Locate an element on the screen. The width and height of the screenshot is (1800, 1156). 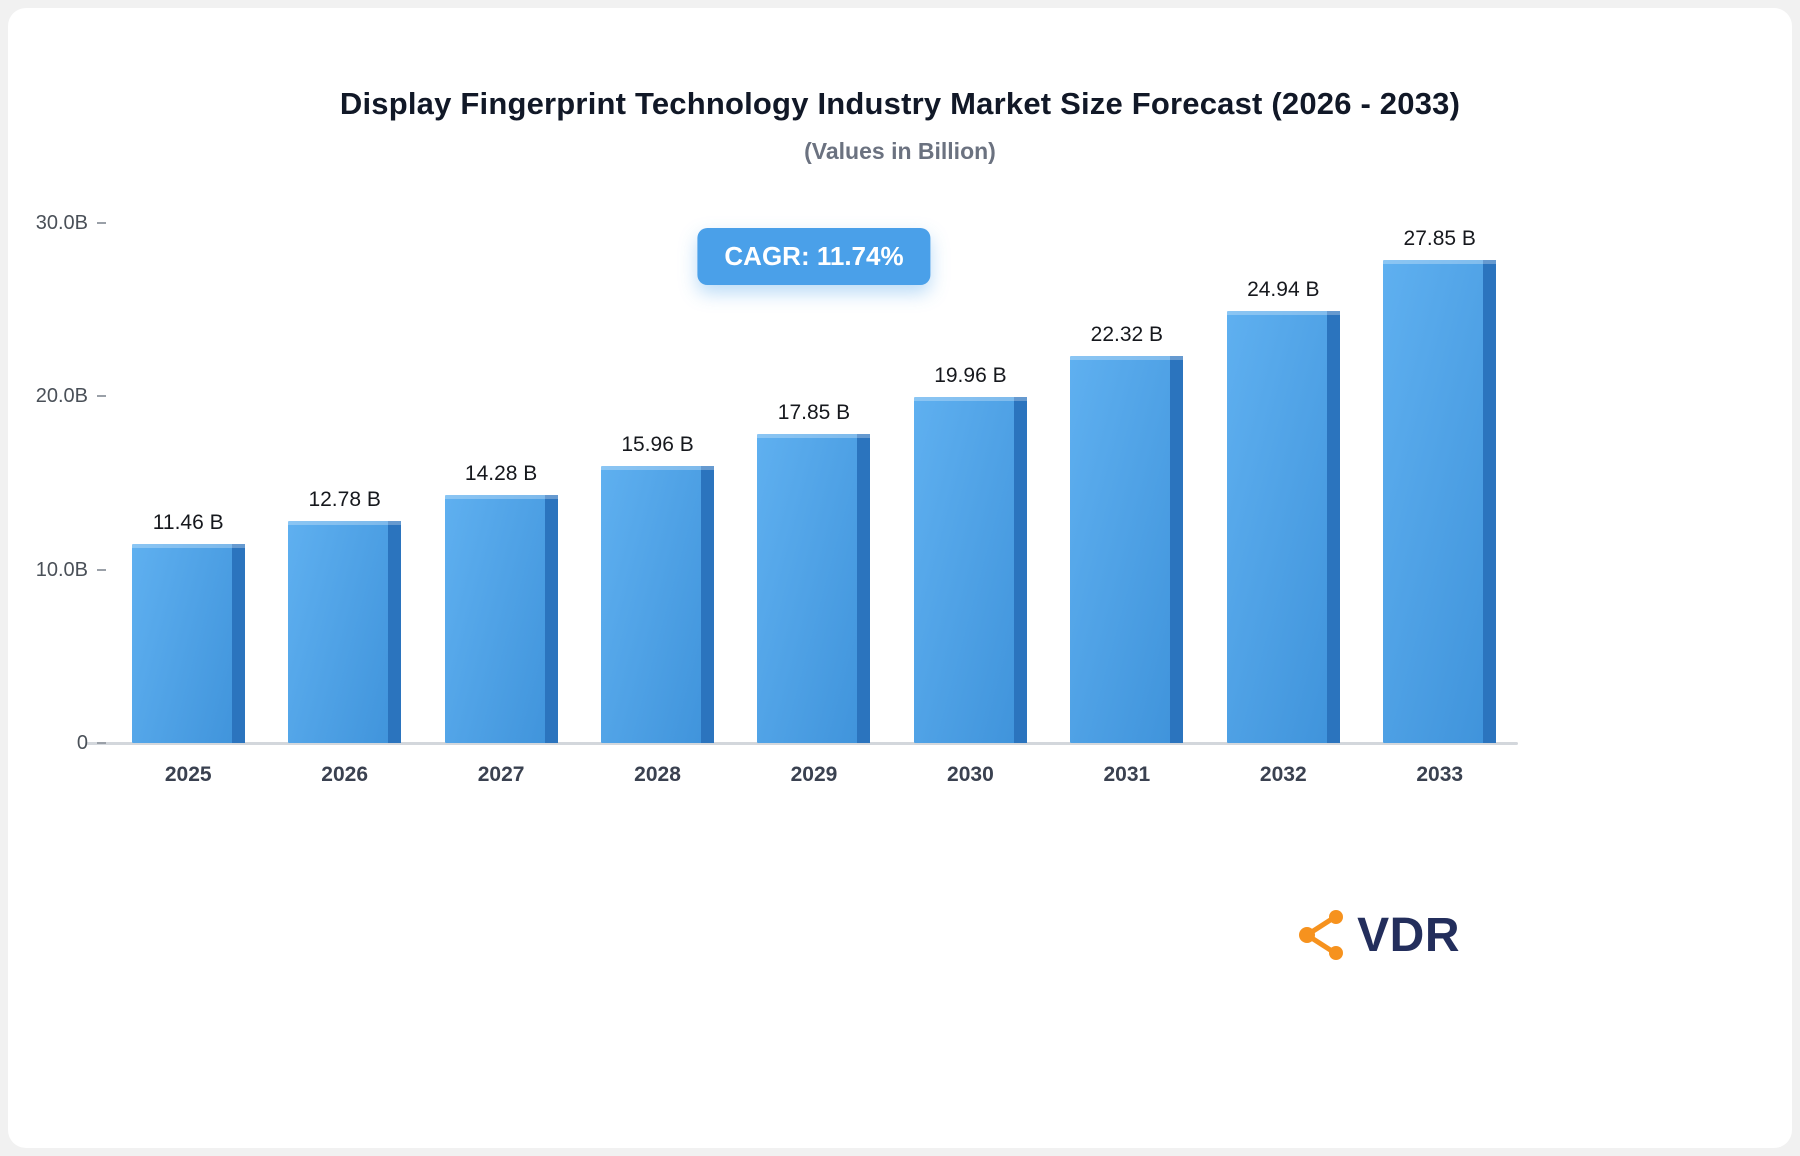
bar-group: 17.85 B 2029 is located at coordinates (814, 504).